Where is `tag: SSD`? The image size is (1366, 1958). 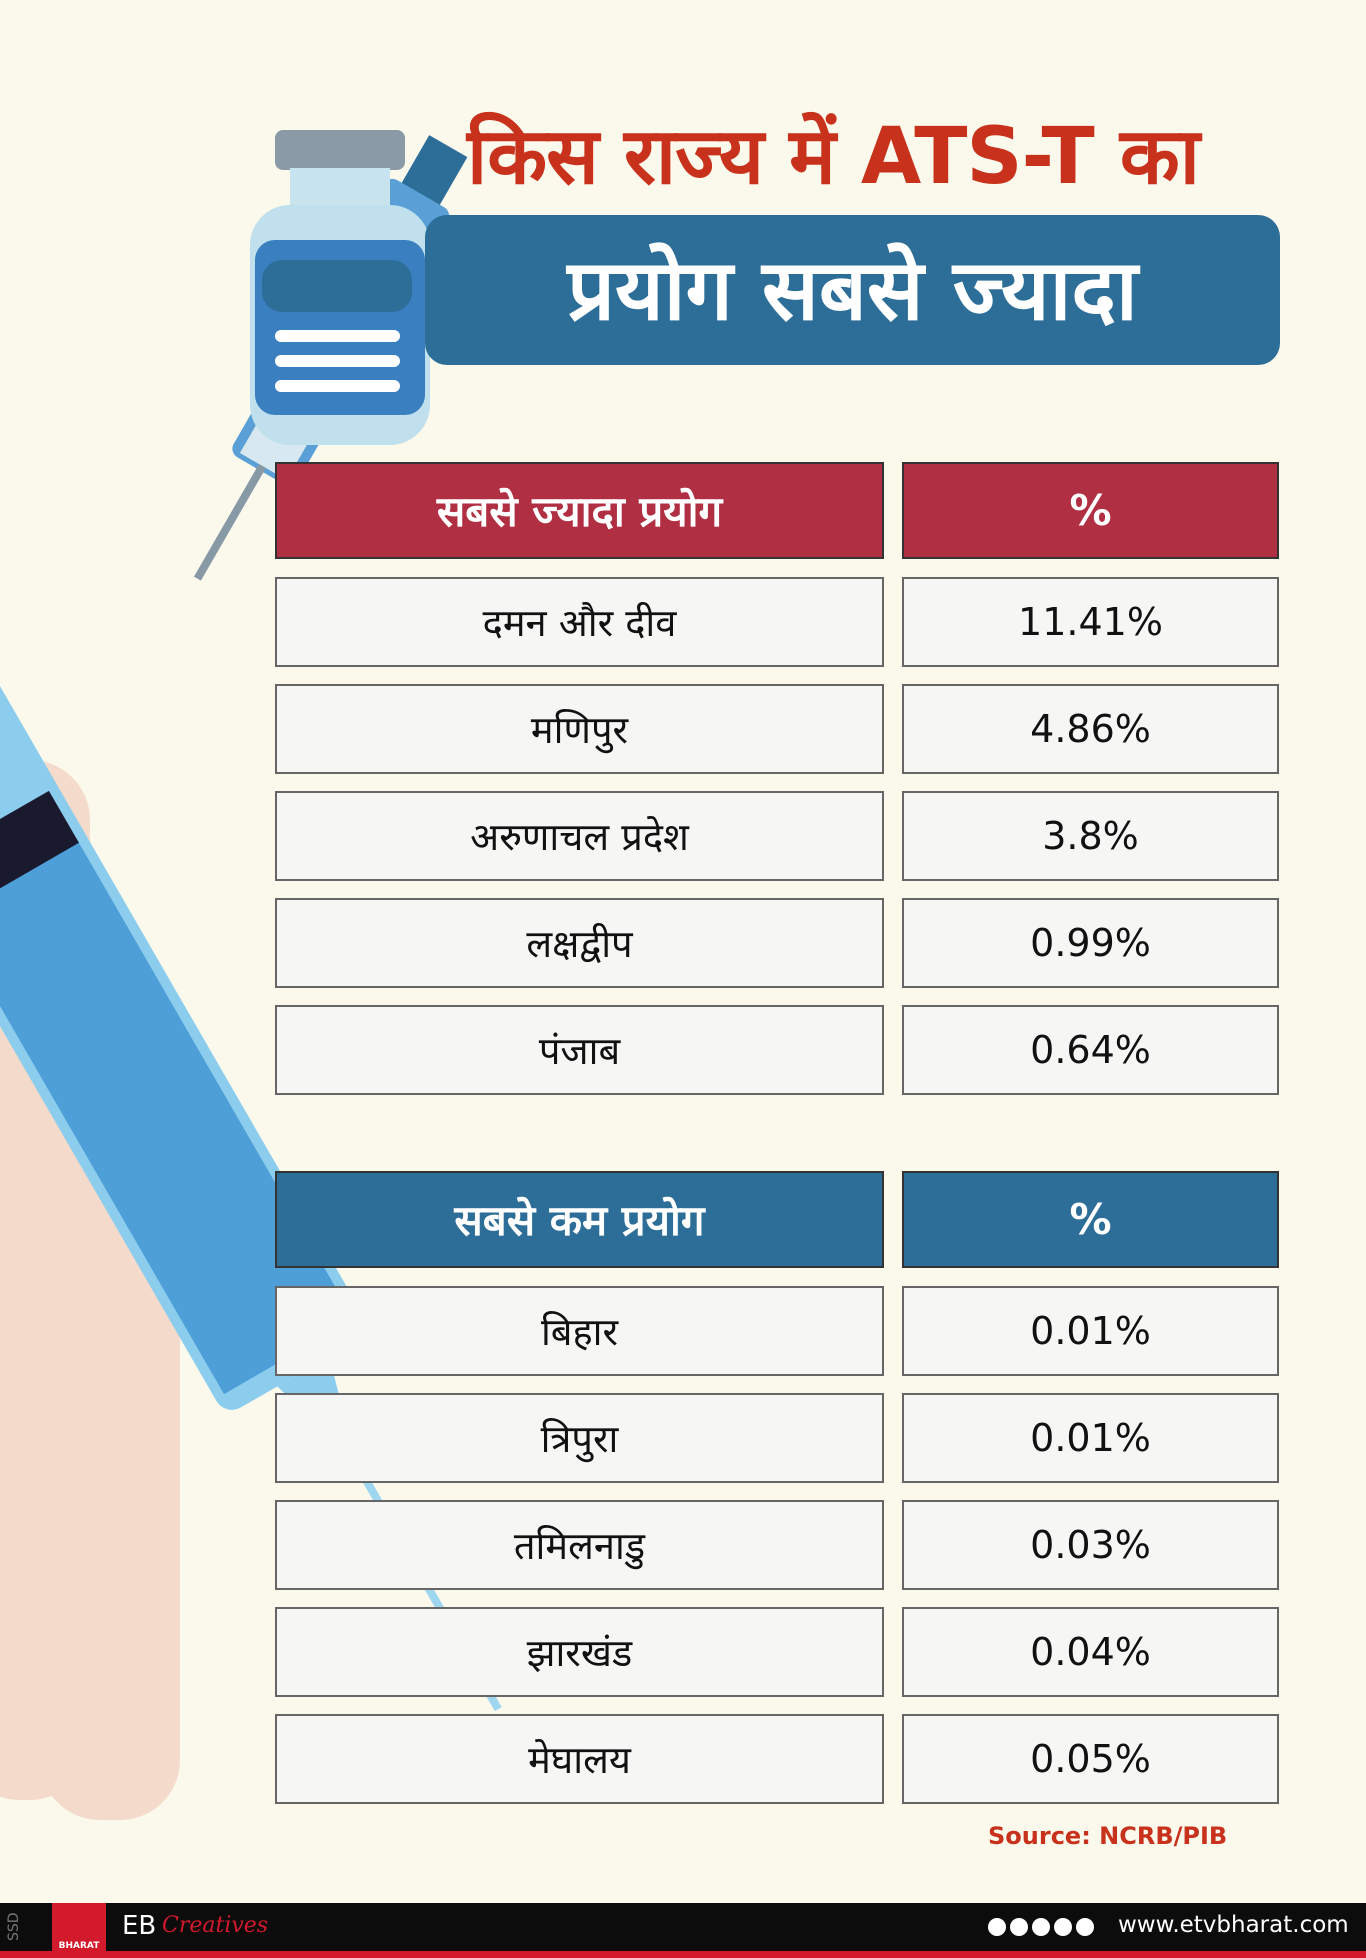
tag: SSD is located at coordinates (14, 1927).